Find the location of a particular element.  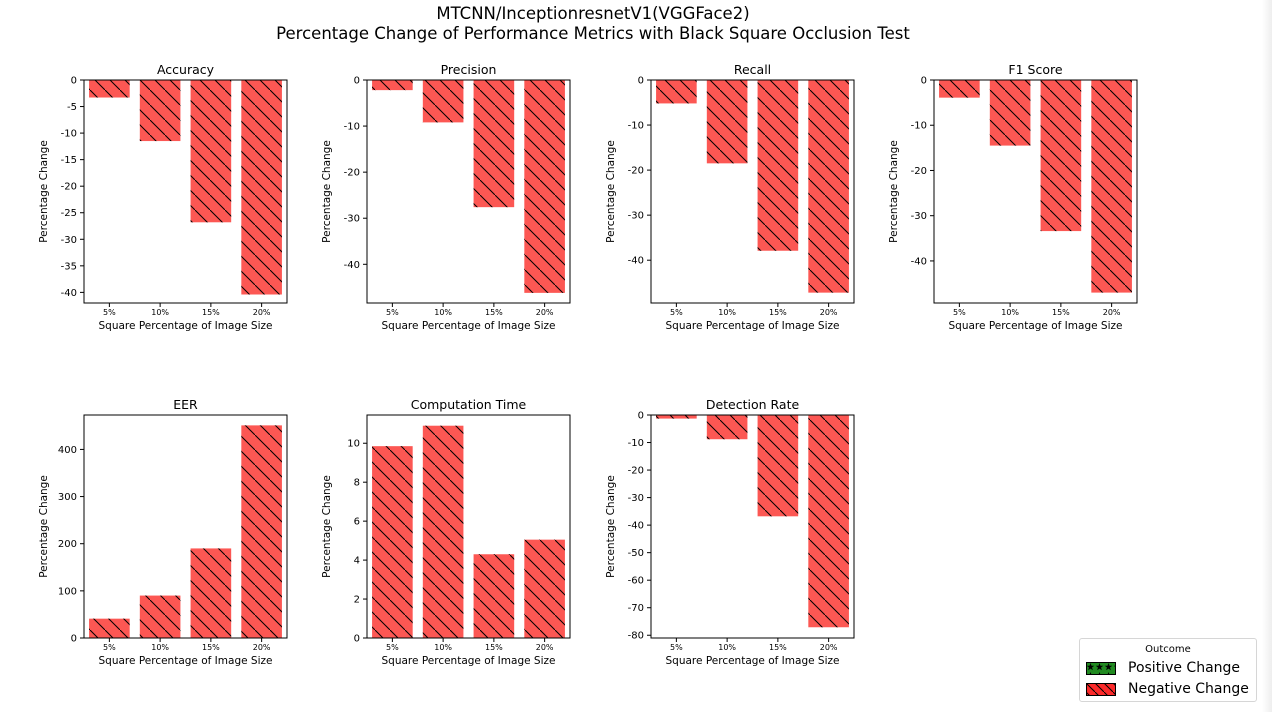

chart-title-eer: EER is located at coordinates (185, 404).